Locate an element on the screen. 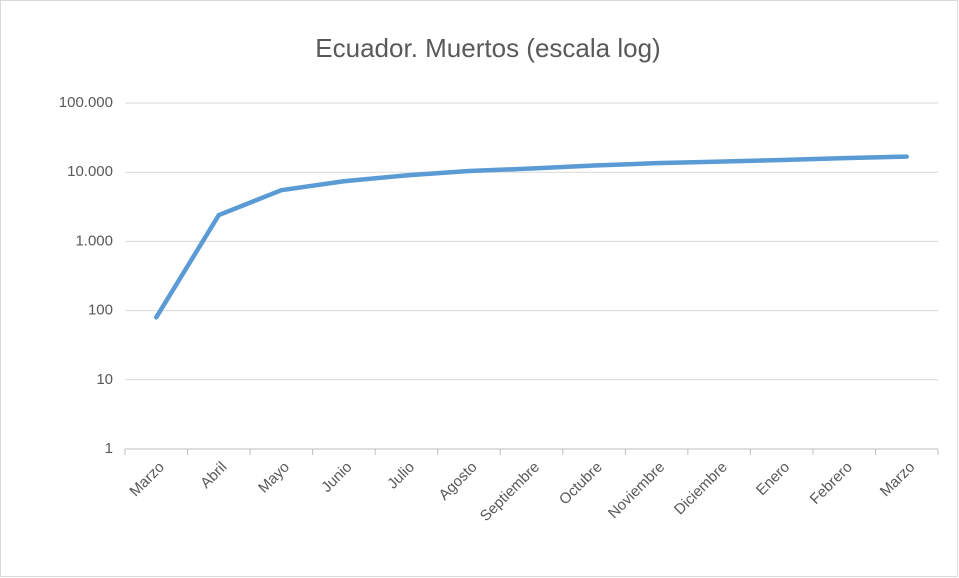  y-tick-label: 1.000 is located at coordinates (94, 240).